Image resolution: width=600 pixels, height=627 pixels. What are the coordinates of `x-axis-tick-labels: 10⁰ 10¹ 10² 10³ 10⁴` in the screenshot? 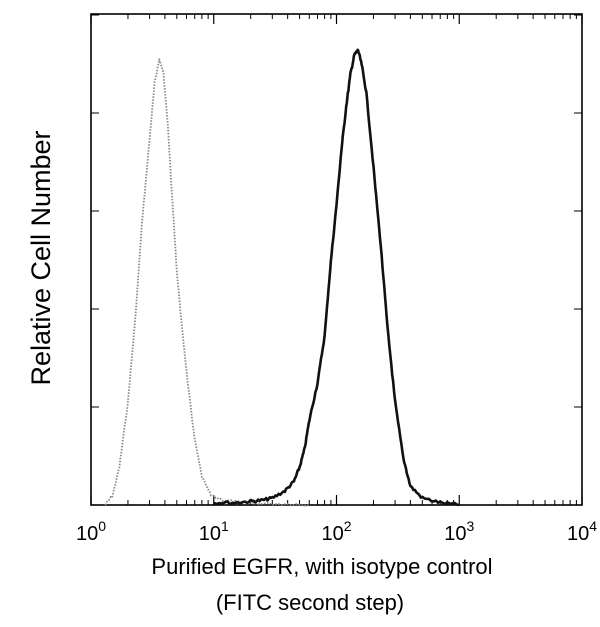 It's located at (336, 531).